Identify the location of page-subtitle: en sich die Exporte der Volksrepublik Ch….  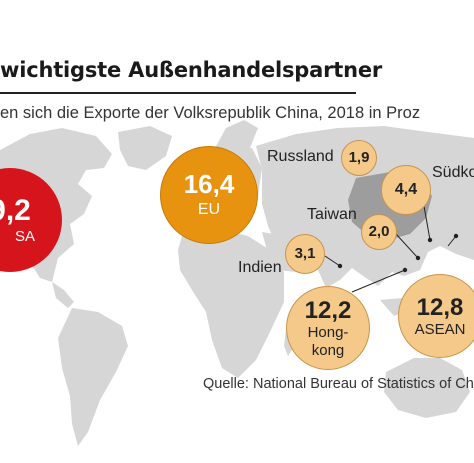
(210, 113).